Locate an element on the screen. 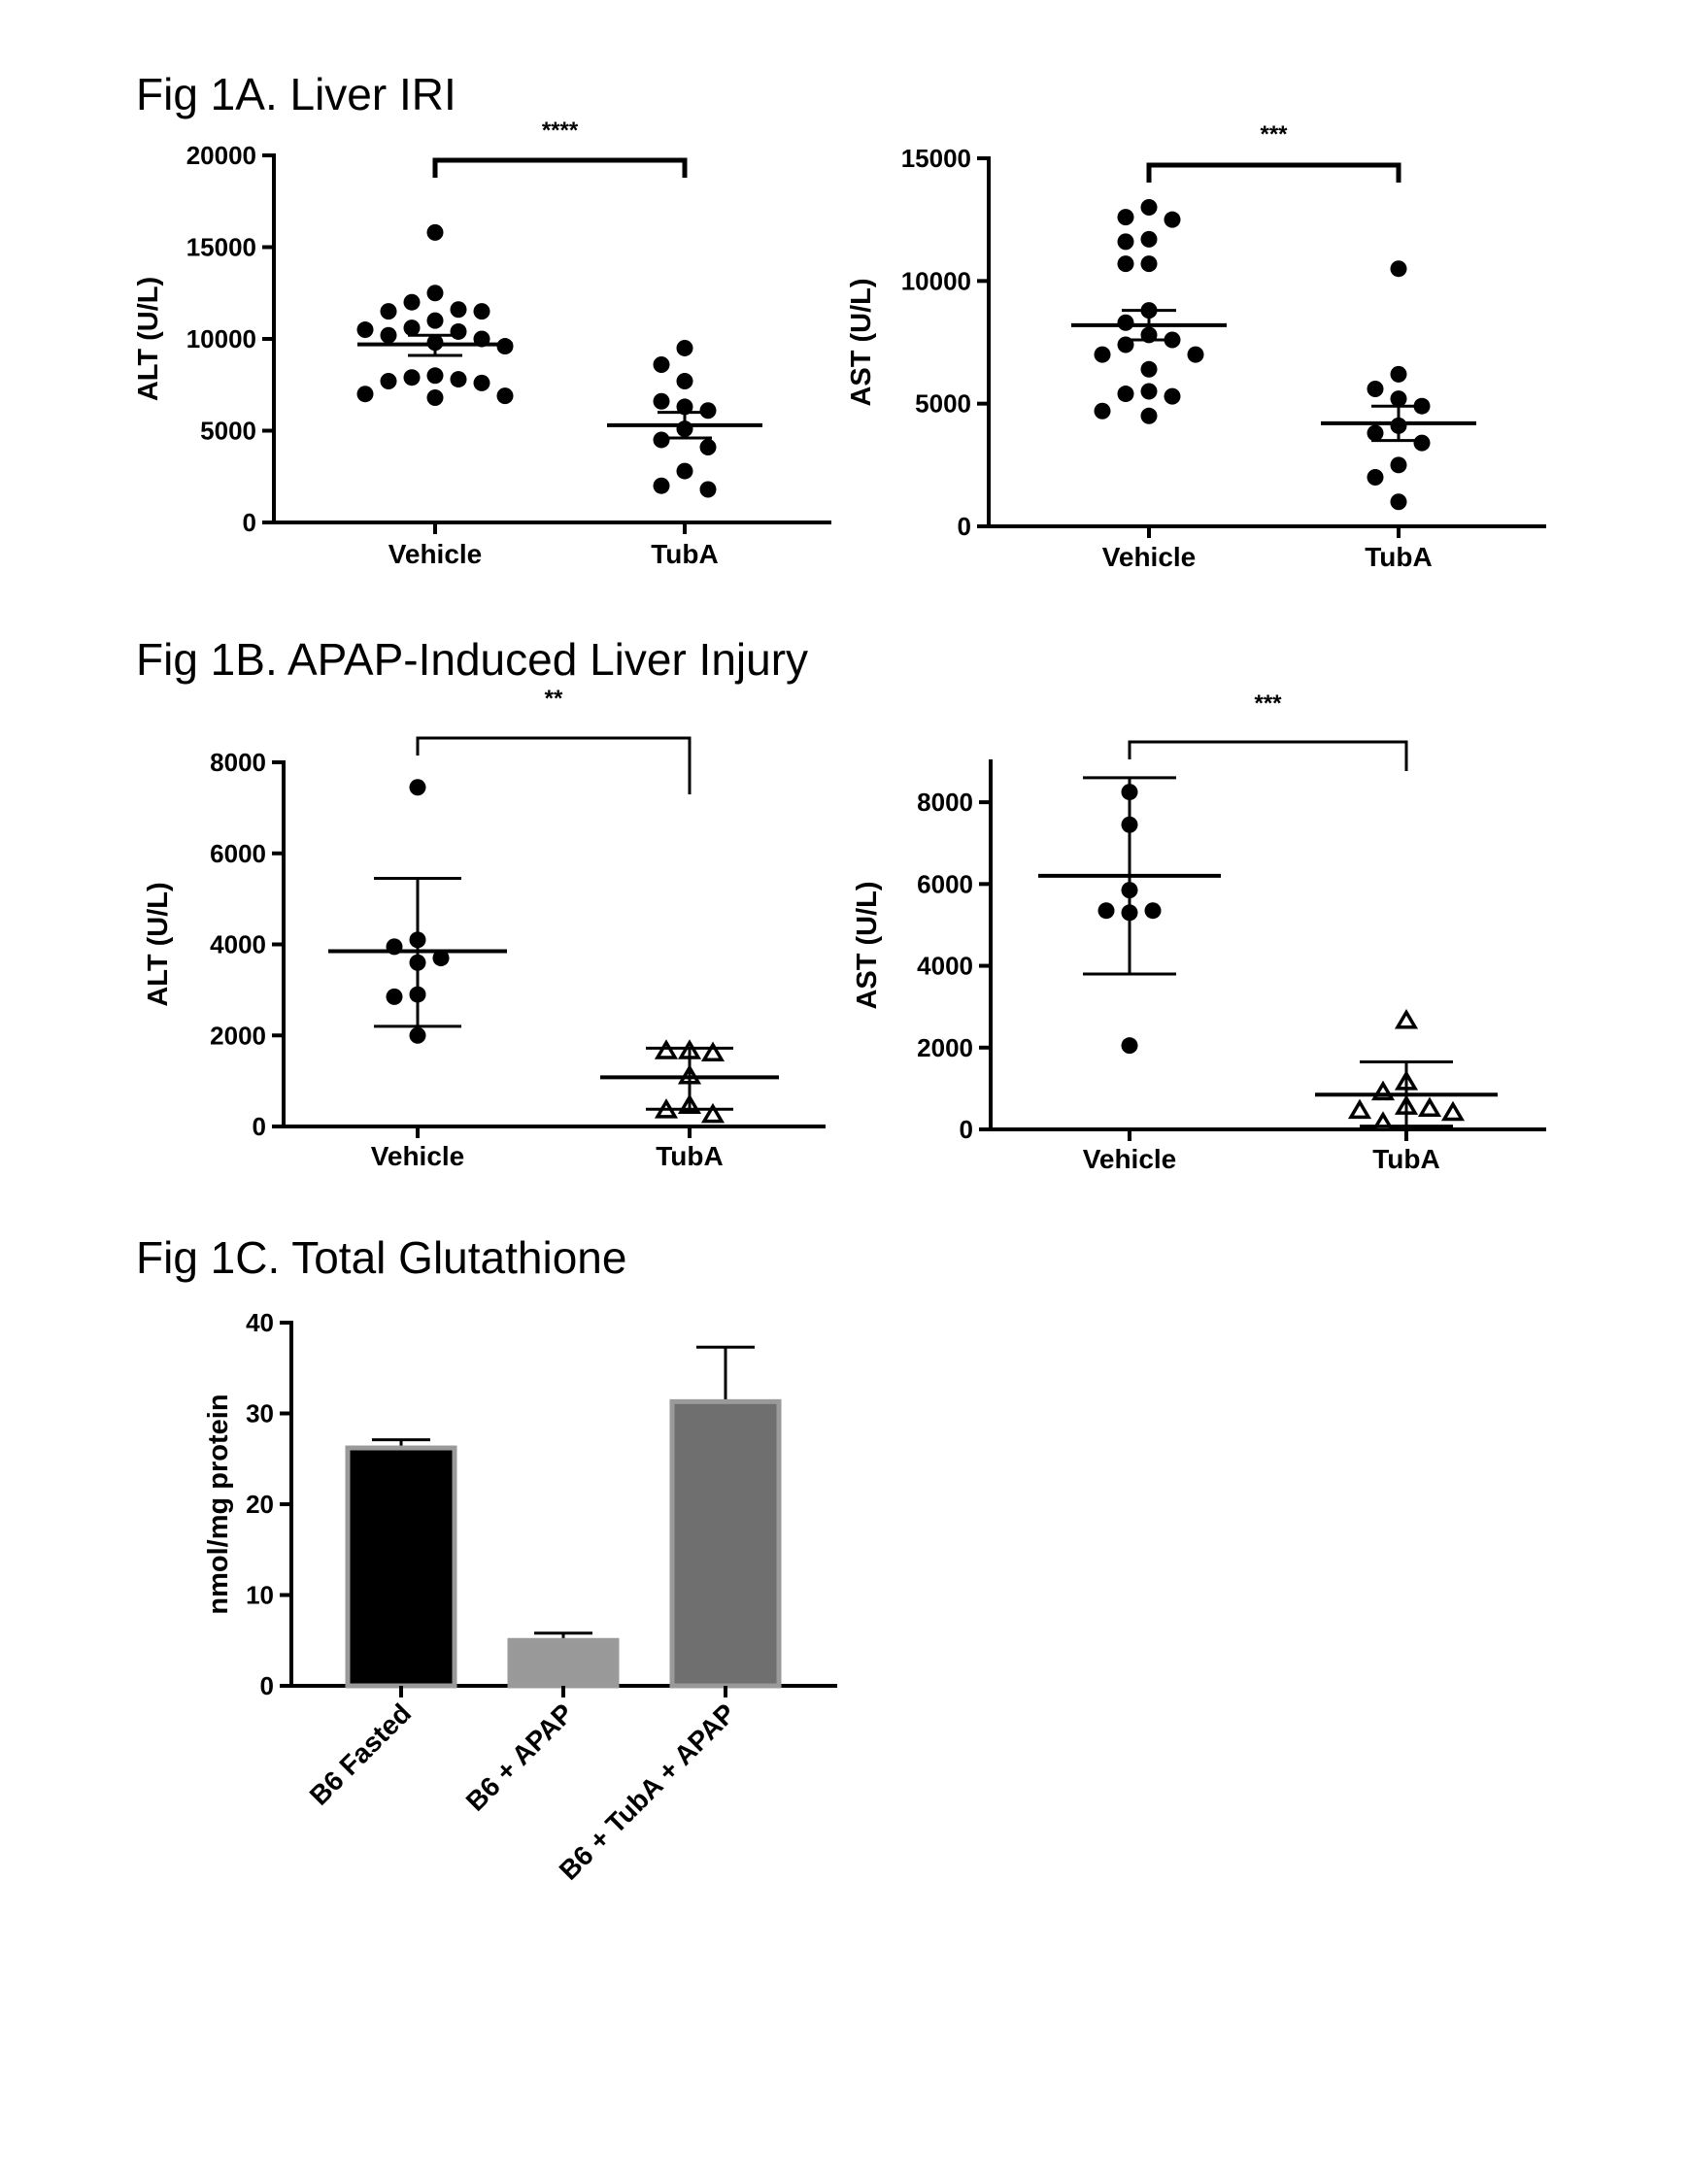 The image size is (1688, 2184). chart-fig1b_ast: 0 2000 4000 6000 8000 AST (U/L) Vehicle TubA *** is located at coordinates (1199, 932).